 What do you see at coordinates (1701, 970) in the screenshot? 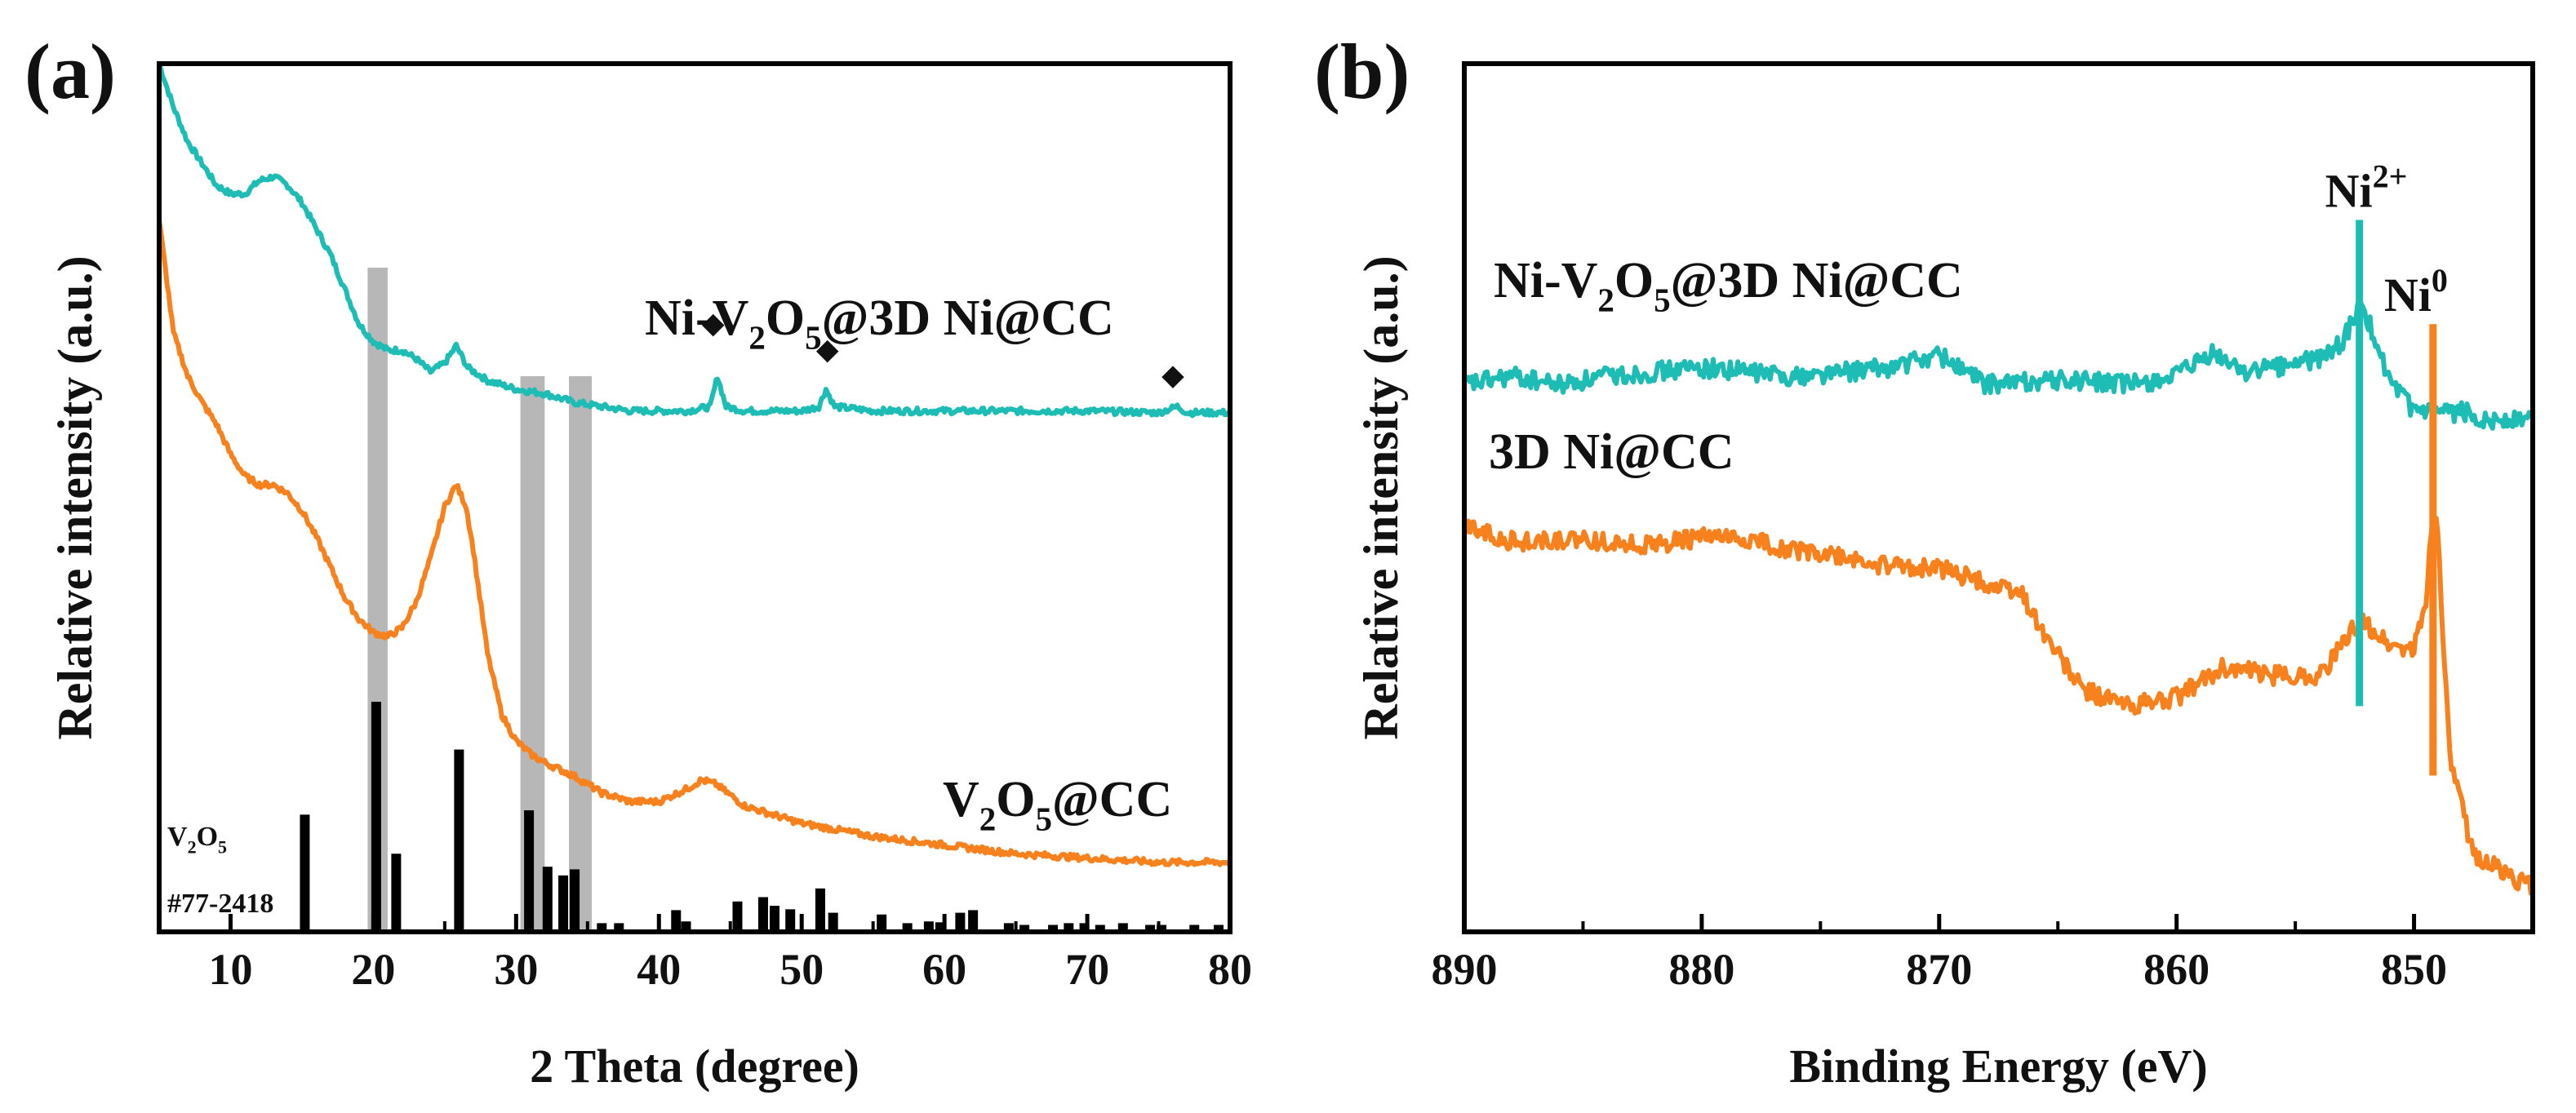
I see `x-tick-label-2: 880` at bounding box center [1701, 970].